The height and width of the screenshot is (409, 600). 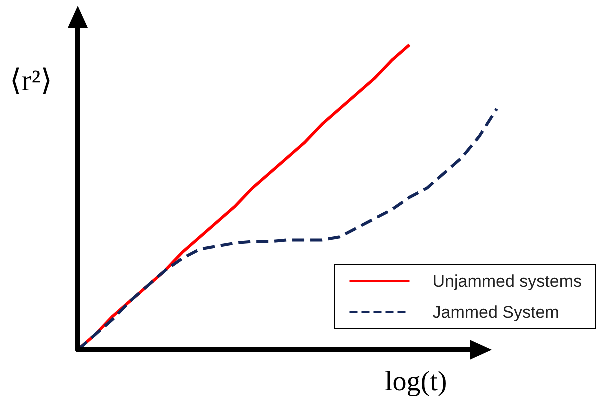 What do you see at coordinates (496, 312) in the screenshot?
I see `legend-label: Jammed System` at bounding box center [496, 312].